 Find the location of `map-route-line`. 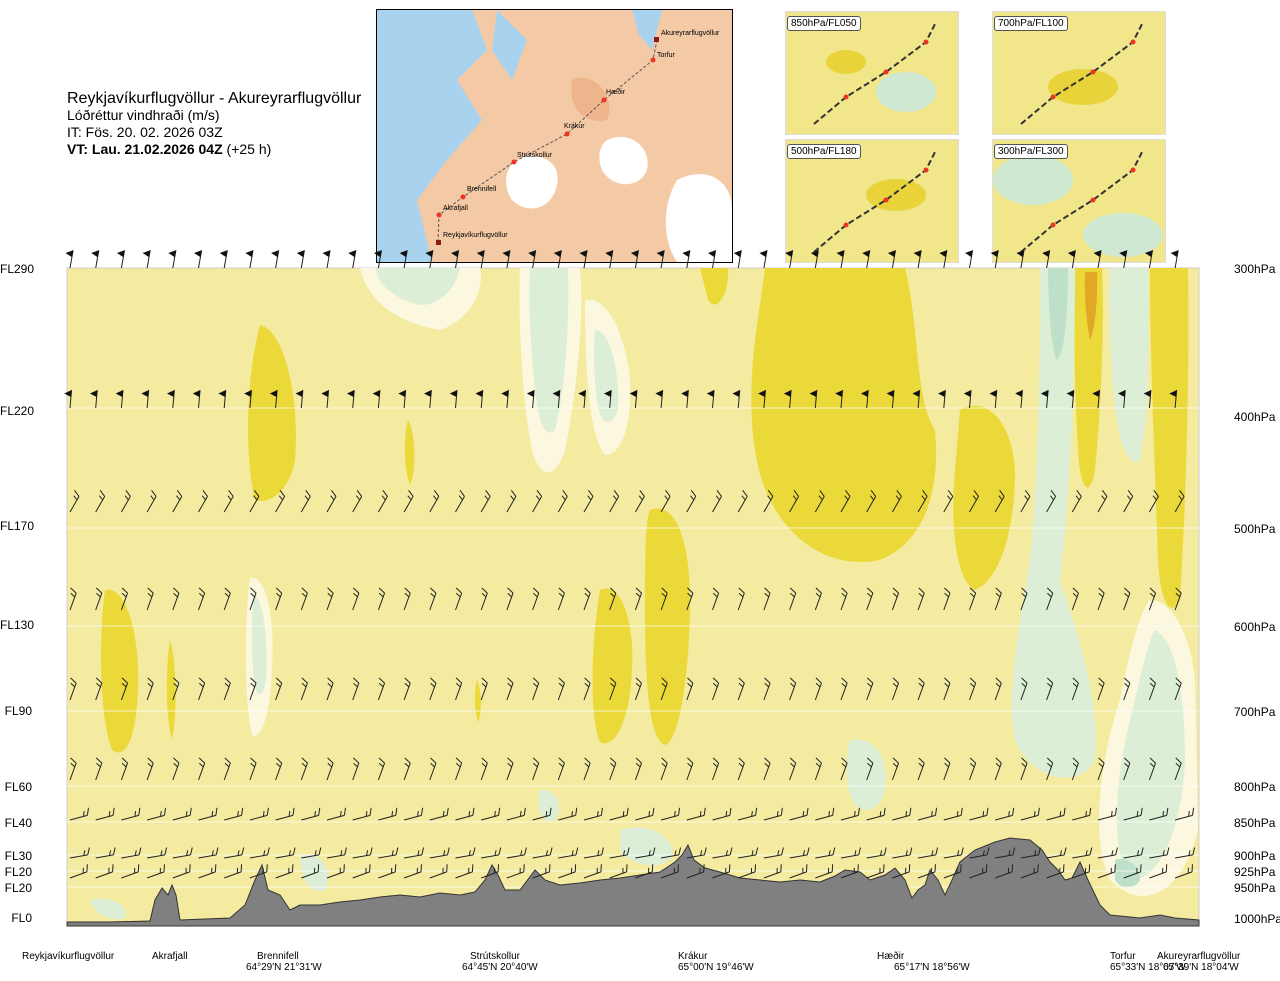

map-route-line is located at coordinates (547, 141).